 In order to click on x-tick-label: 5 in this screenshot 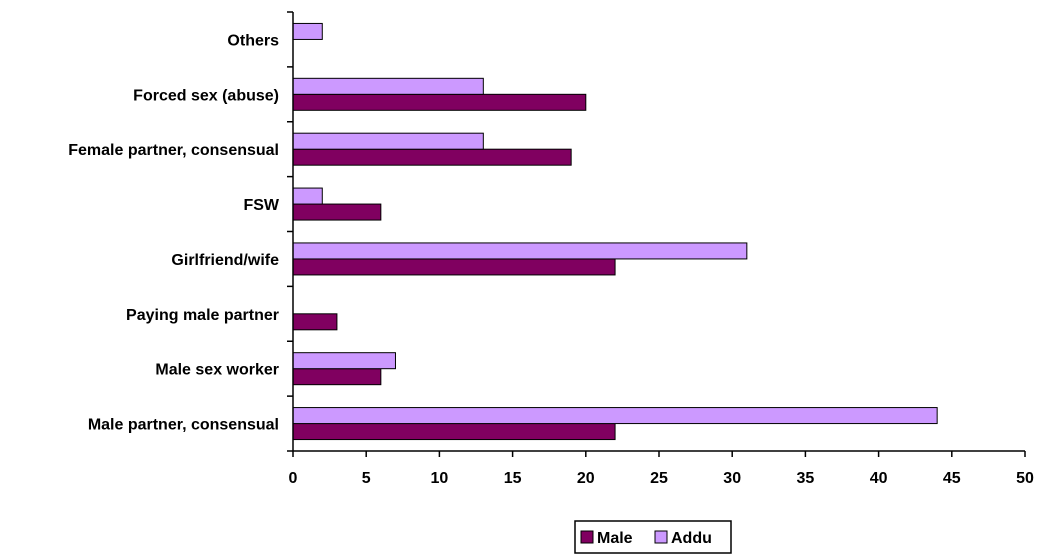, I will do `click(366, 478)`.